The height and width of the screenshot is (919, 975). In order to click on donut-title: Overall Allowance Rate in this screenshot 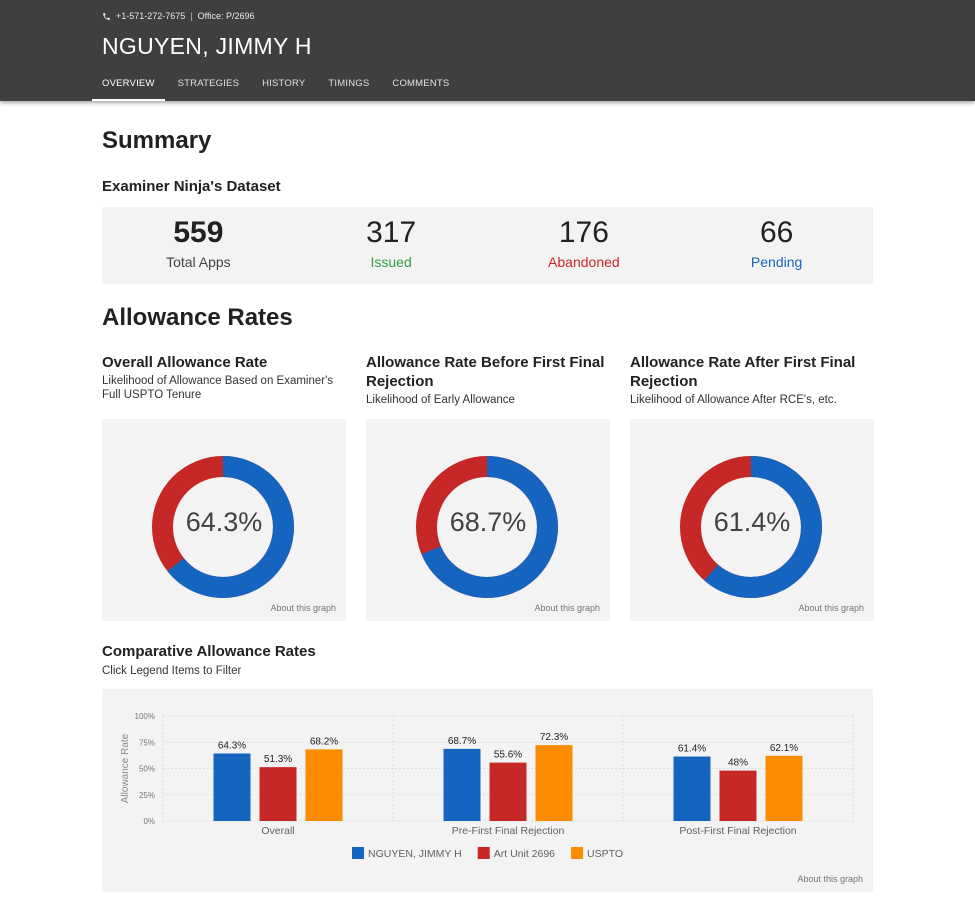, I will do `click(185, 362)`.